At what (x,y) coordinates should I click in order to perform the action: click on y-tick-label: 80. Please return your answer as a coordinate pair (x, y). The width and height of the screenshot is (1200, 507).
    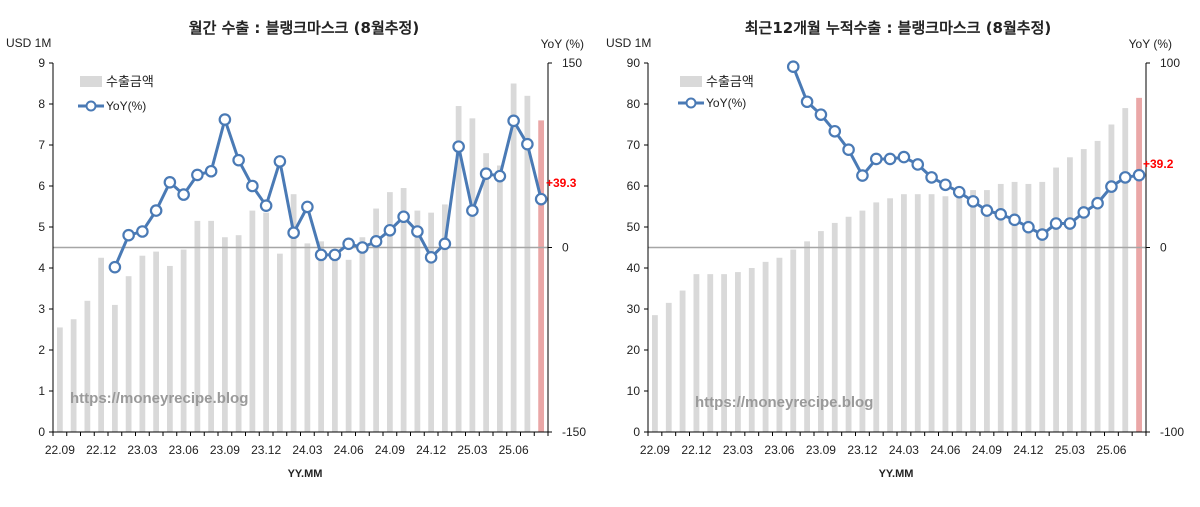
    Looking at the image, I should click on (634, 104).